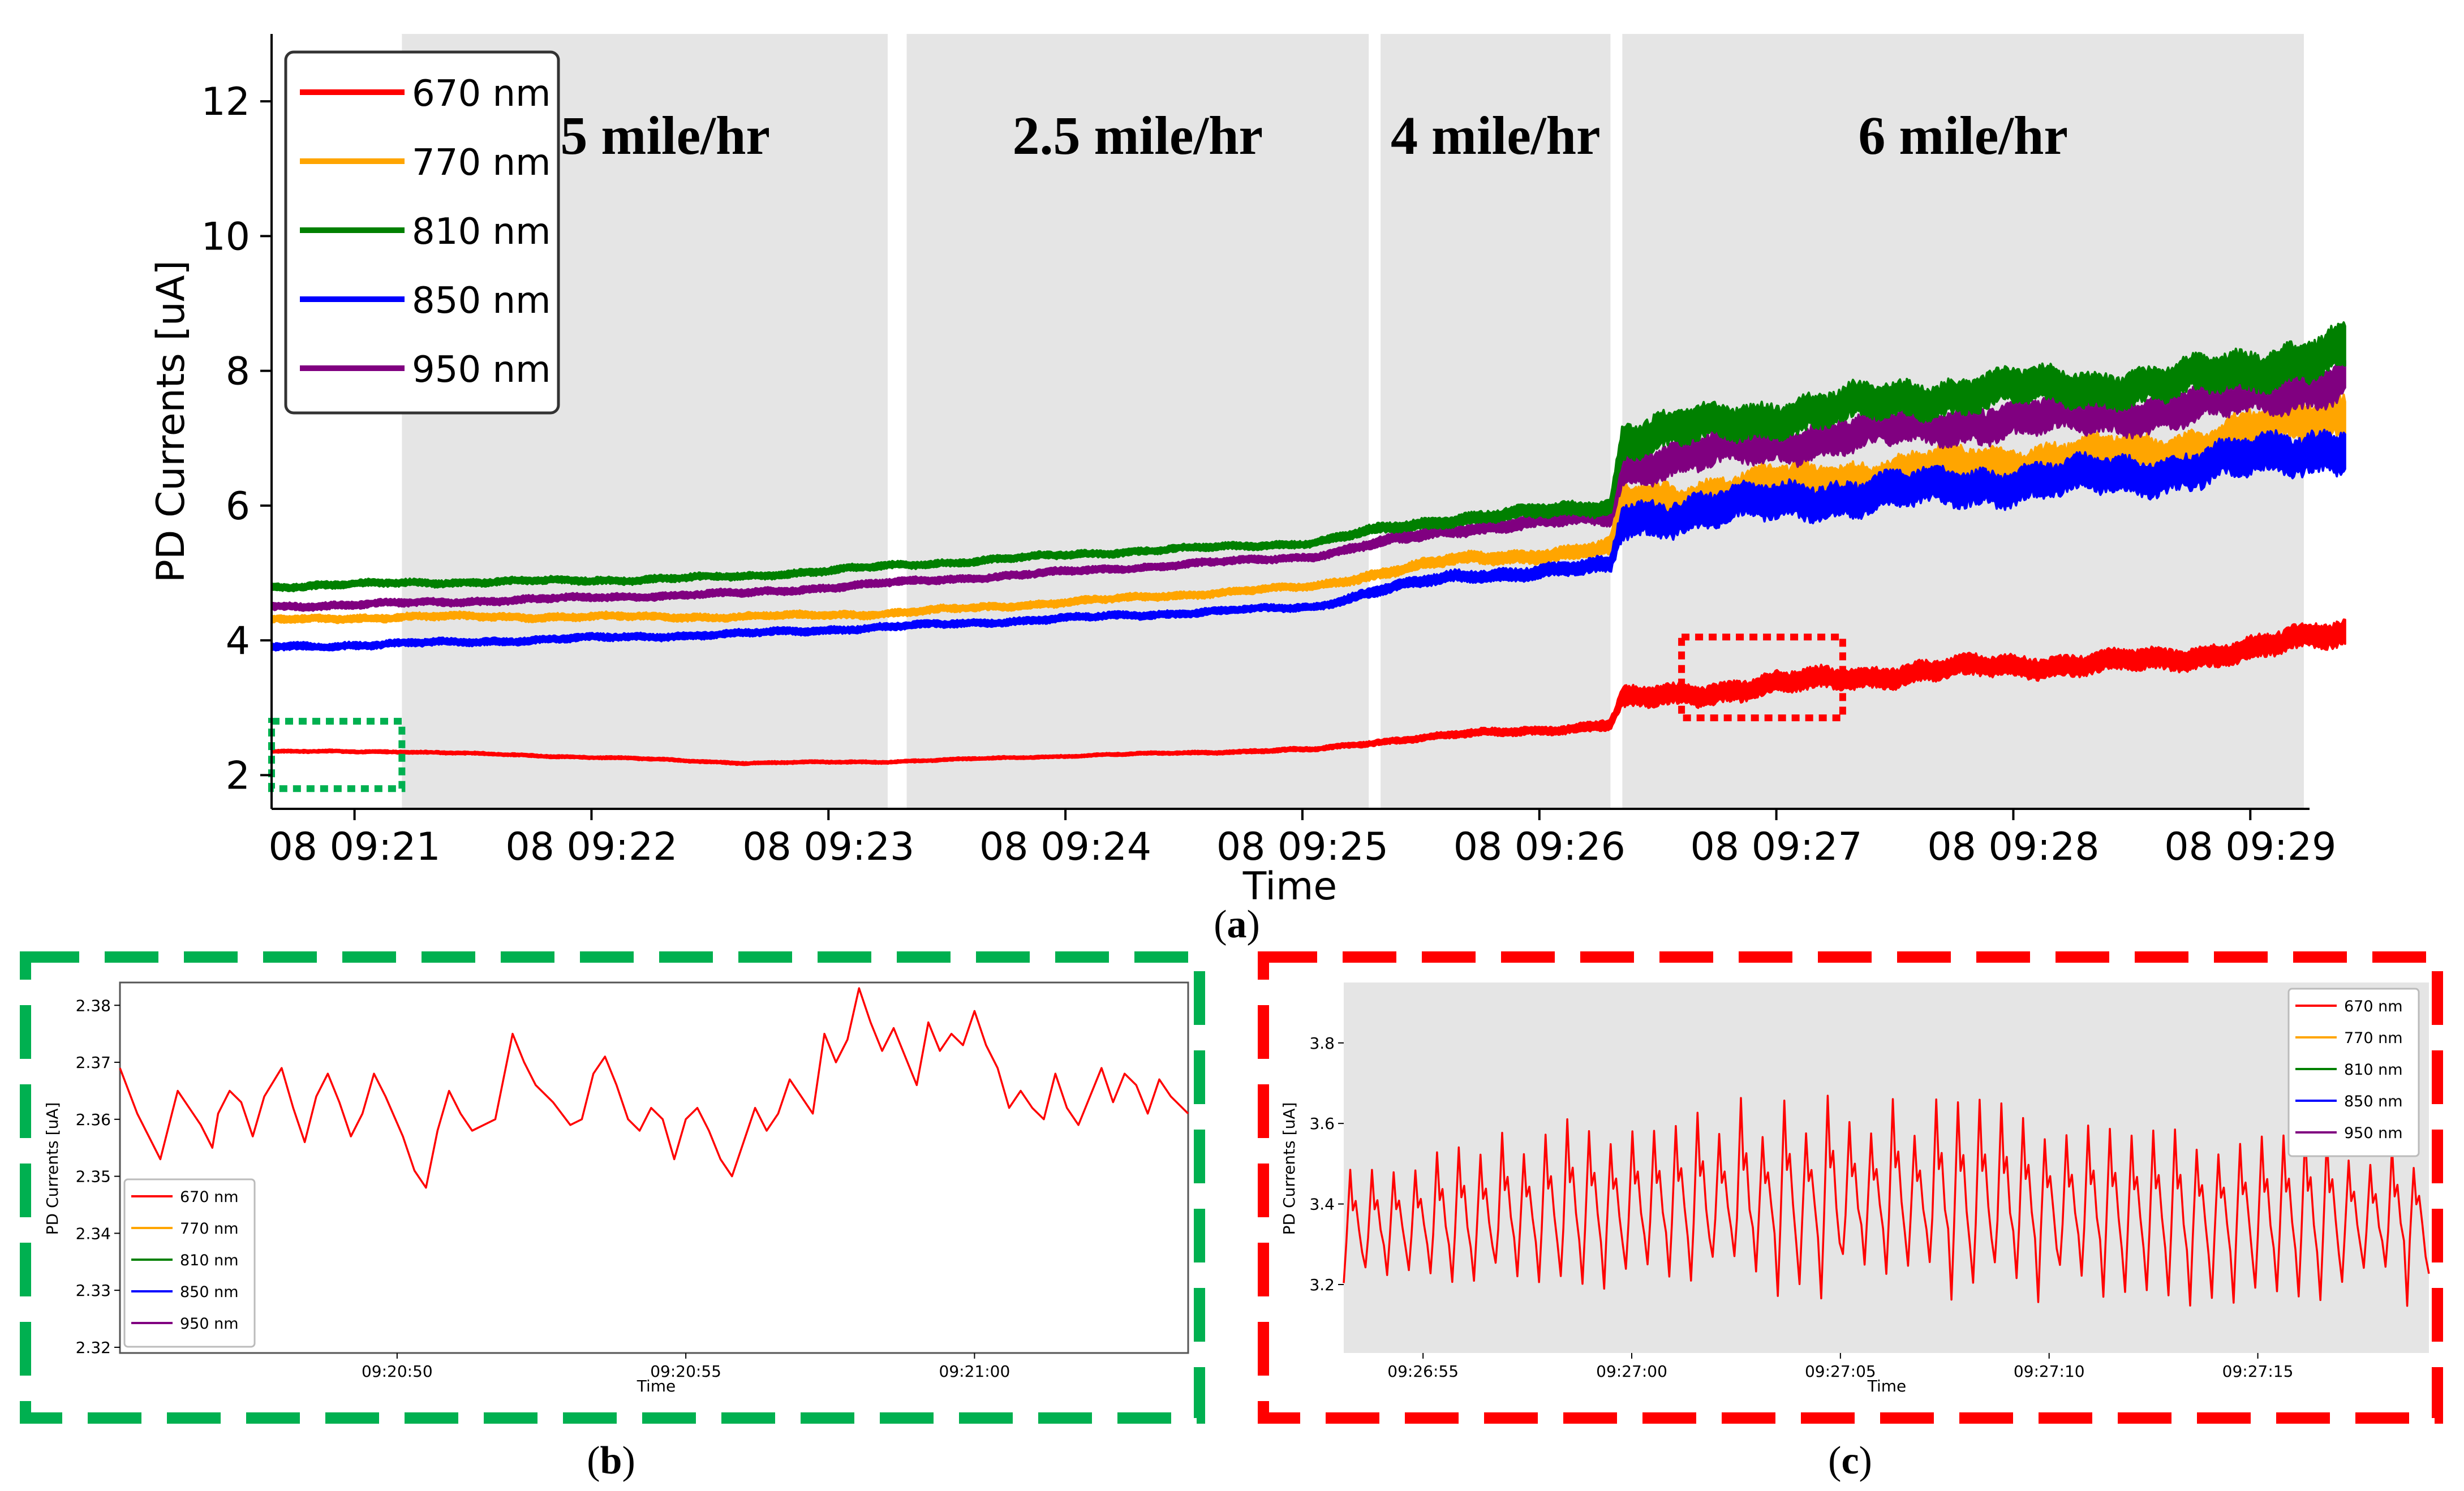 Image resolution: width=2464 pixels, height=1491 pixels. I want to click on y-tick-label: 2.35, so click(93, 1176).